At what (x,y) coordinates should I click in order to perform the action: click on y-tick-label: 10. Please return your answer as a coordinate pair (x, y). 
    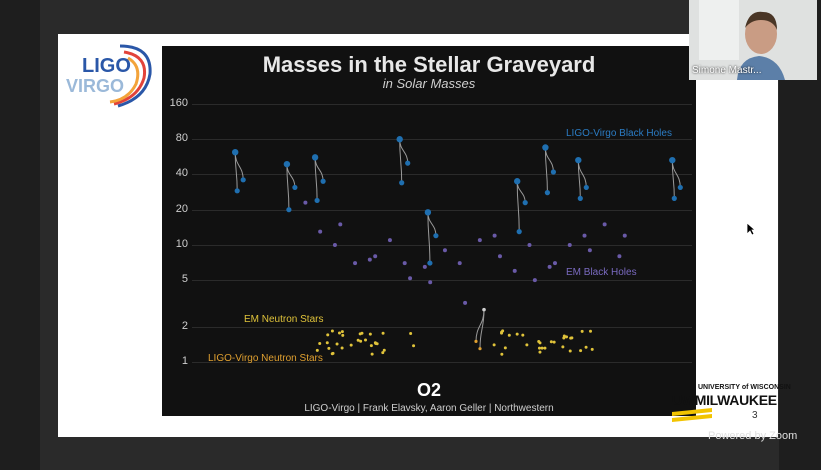
    Looking at the image, I should click on (181, 243).